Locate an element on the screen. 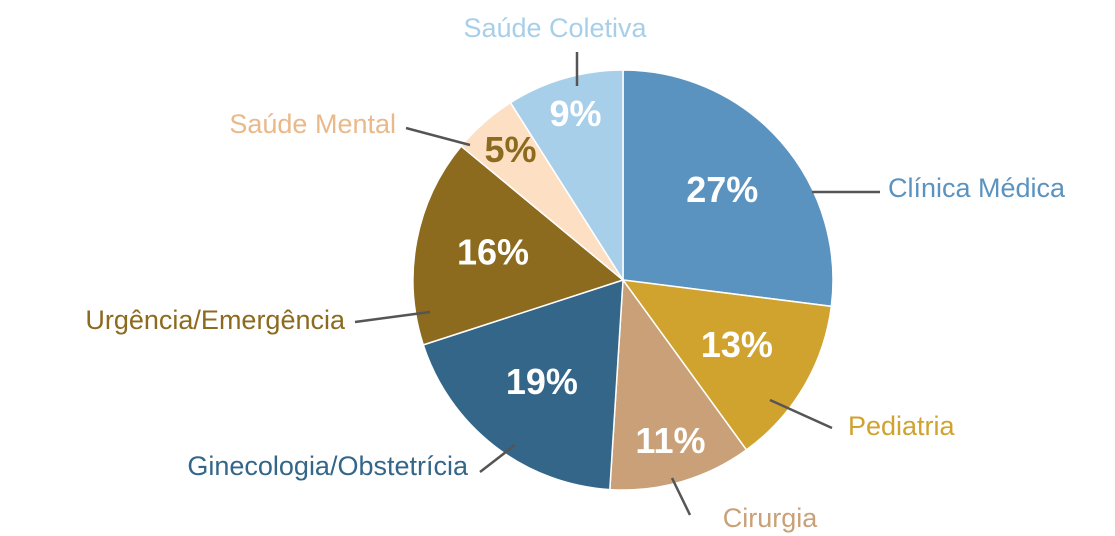 This screenshot has height=536, width=1115. category-label: Saúde Coletiva is located at coordinates (555, 28).